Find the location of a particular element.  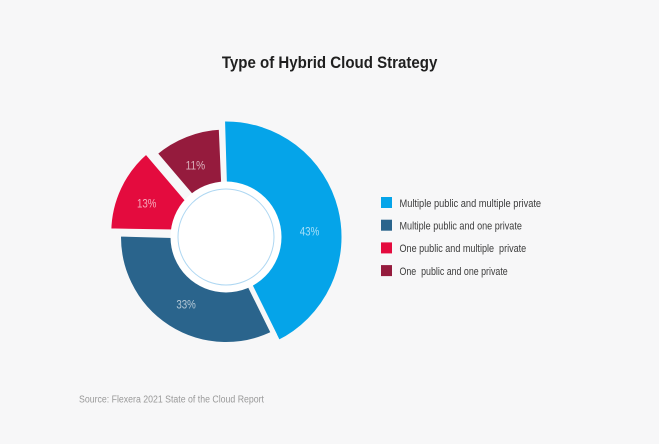

svg-text: 33% is located at coordinates (186, 305).